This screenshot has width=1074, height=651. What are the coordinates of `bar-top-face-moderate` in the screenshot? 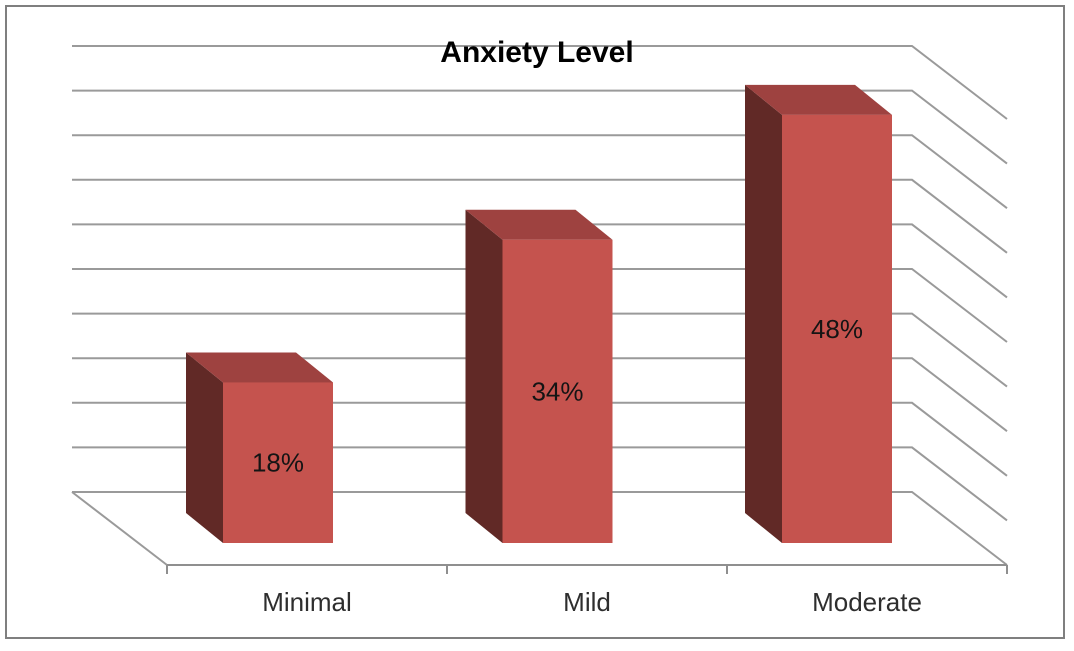 It's located at (818, 99).